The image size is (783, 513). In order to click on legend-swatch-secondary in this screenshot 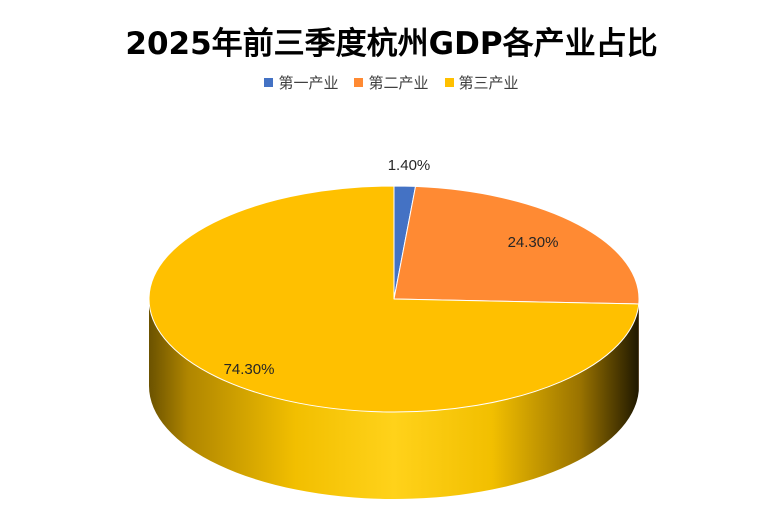, I will do `click(359, 82)`.